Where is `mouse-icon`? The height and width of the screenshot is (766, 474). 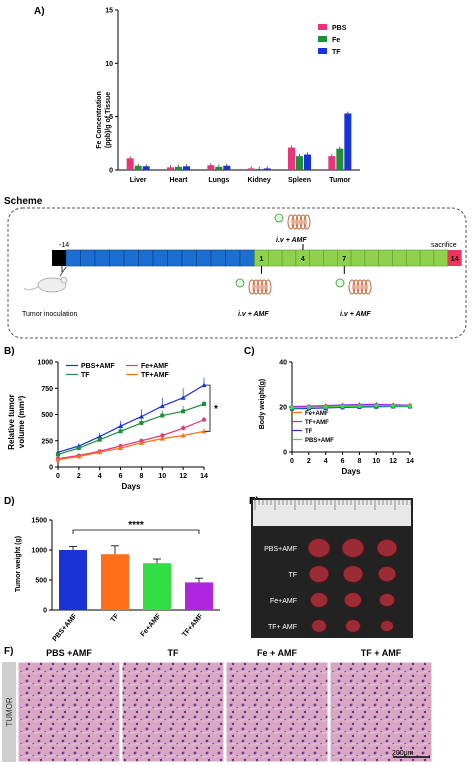
mouse-icon is located at coordinates (45, 284).